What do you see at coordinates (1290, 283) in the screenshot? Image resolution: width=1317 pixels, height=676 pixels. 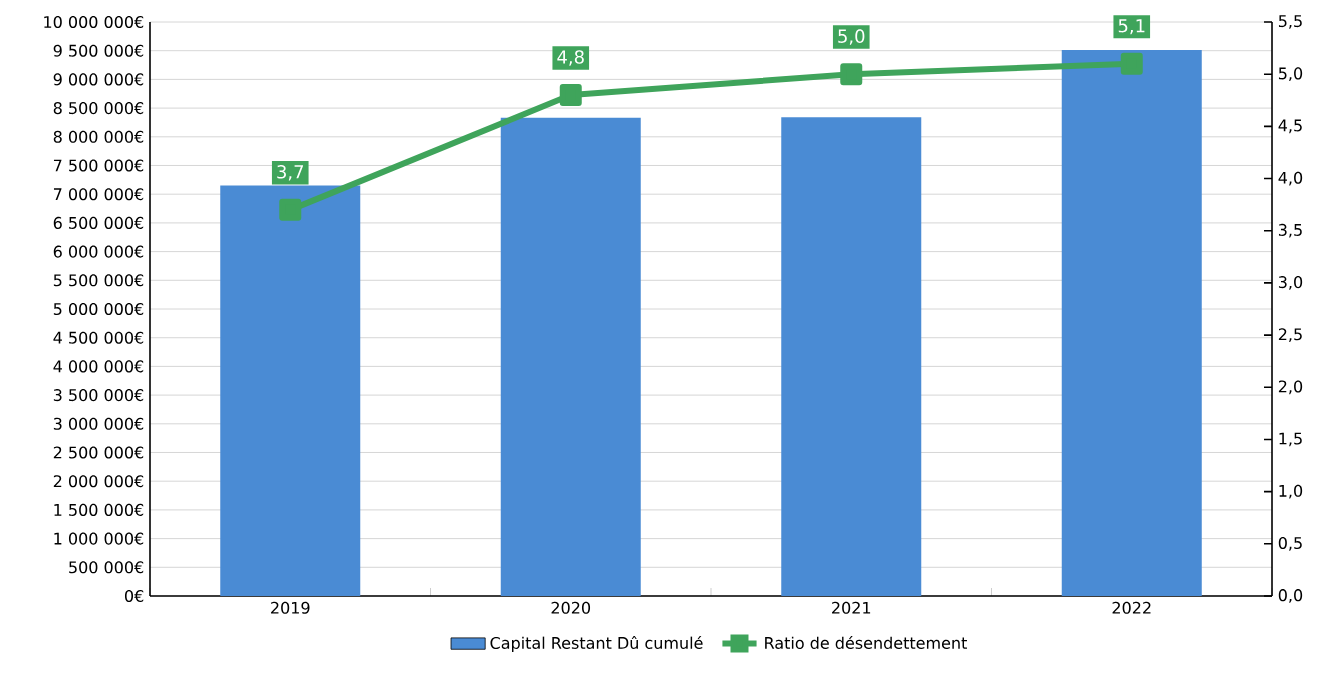 I see `y2-tick-label: 3,0` at bounding box center [1290, 283].